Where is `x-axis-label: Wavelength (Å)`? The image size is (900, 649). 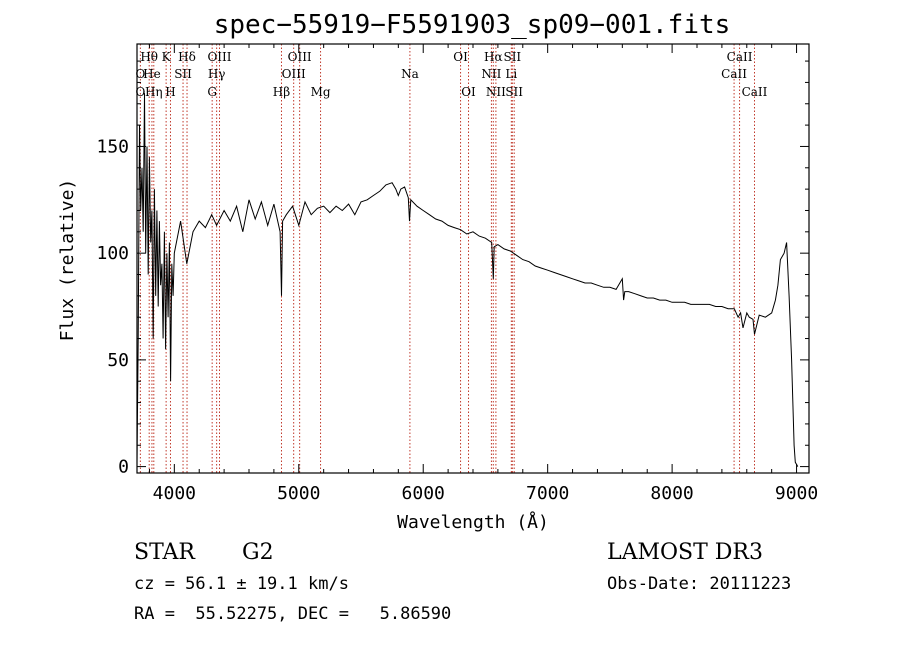
x-axis-label: Wavelength (Å) is located at coordinates (473, 522).